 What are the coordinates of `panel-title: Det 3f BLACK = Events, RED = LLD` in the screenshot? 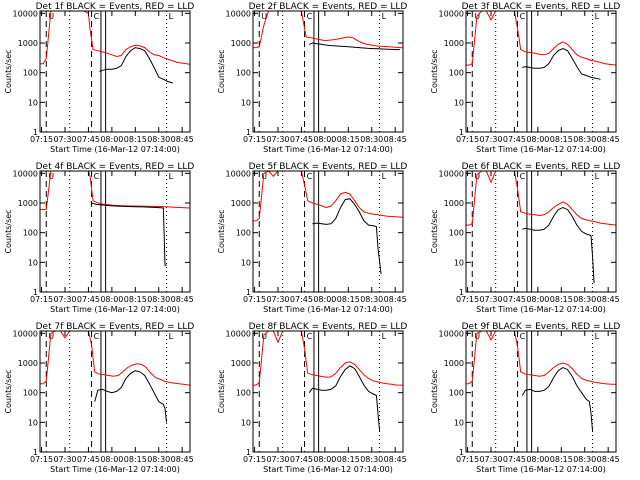 It's located at (541, 7).